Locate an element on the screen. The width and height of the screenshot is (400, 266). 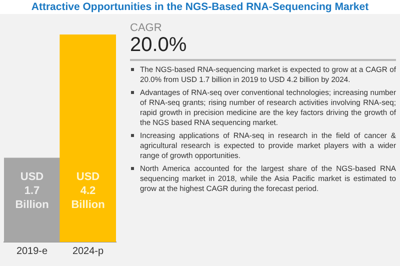
text: Attractive Opportunities in the NGS-Based RNA-Sequencing Market is located at coordinates (200, 7).